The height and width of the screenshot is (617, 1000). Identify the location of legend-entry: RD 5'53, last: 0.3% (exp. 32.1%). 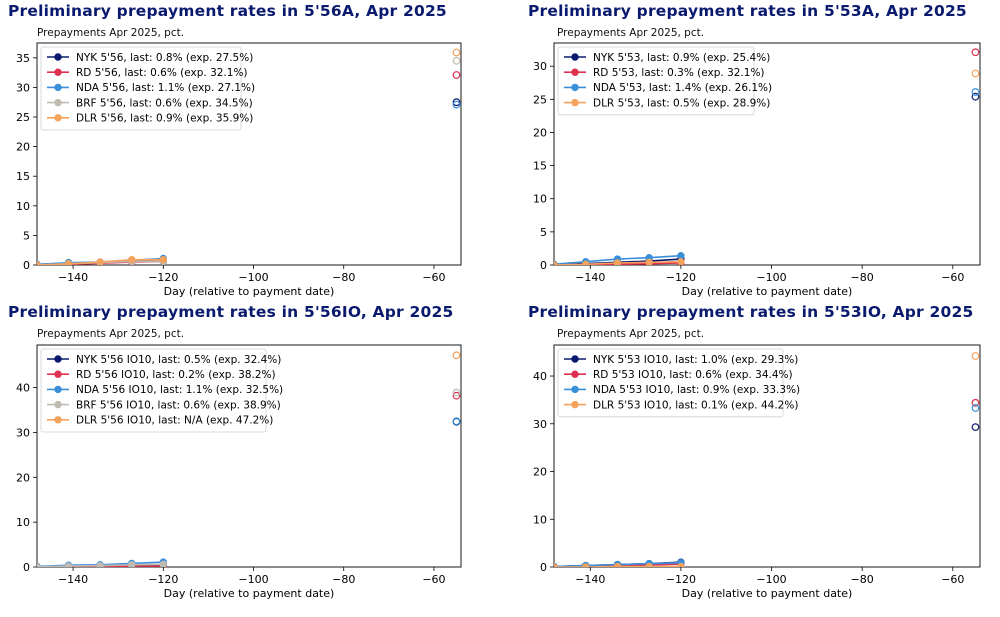
(679, 73).